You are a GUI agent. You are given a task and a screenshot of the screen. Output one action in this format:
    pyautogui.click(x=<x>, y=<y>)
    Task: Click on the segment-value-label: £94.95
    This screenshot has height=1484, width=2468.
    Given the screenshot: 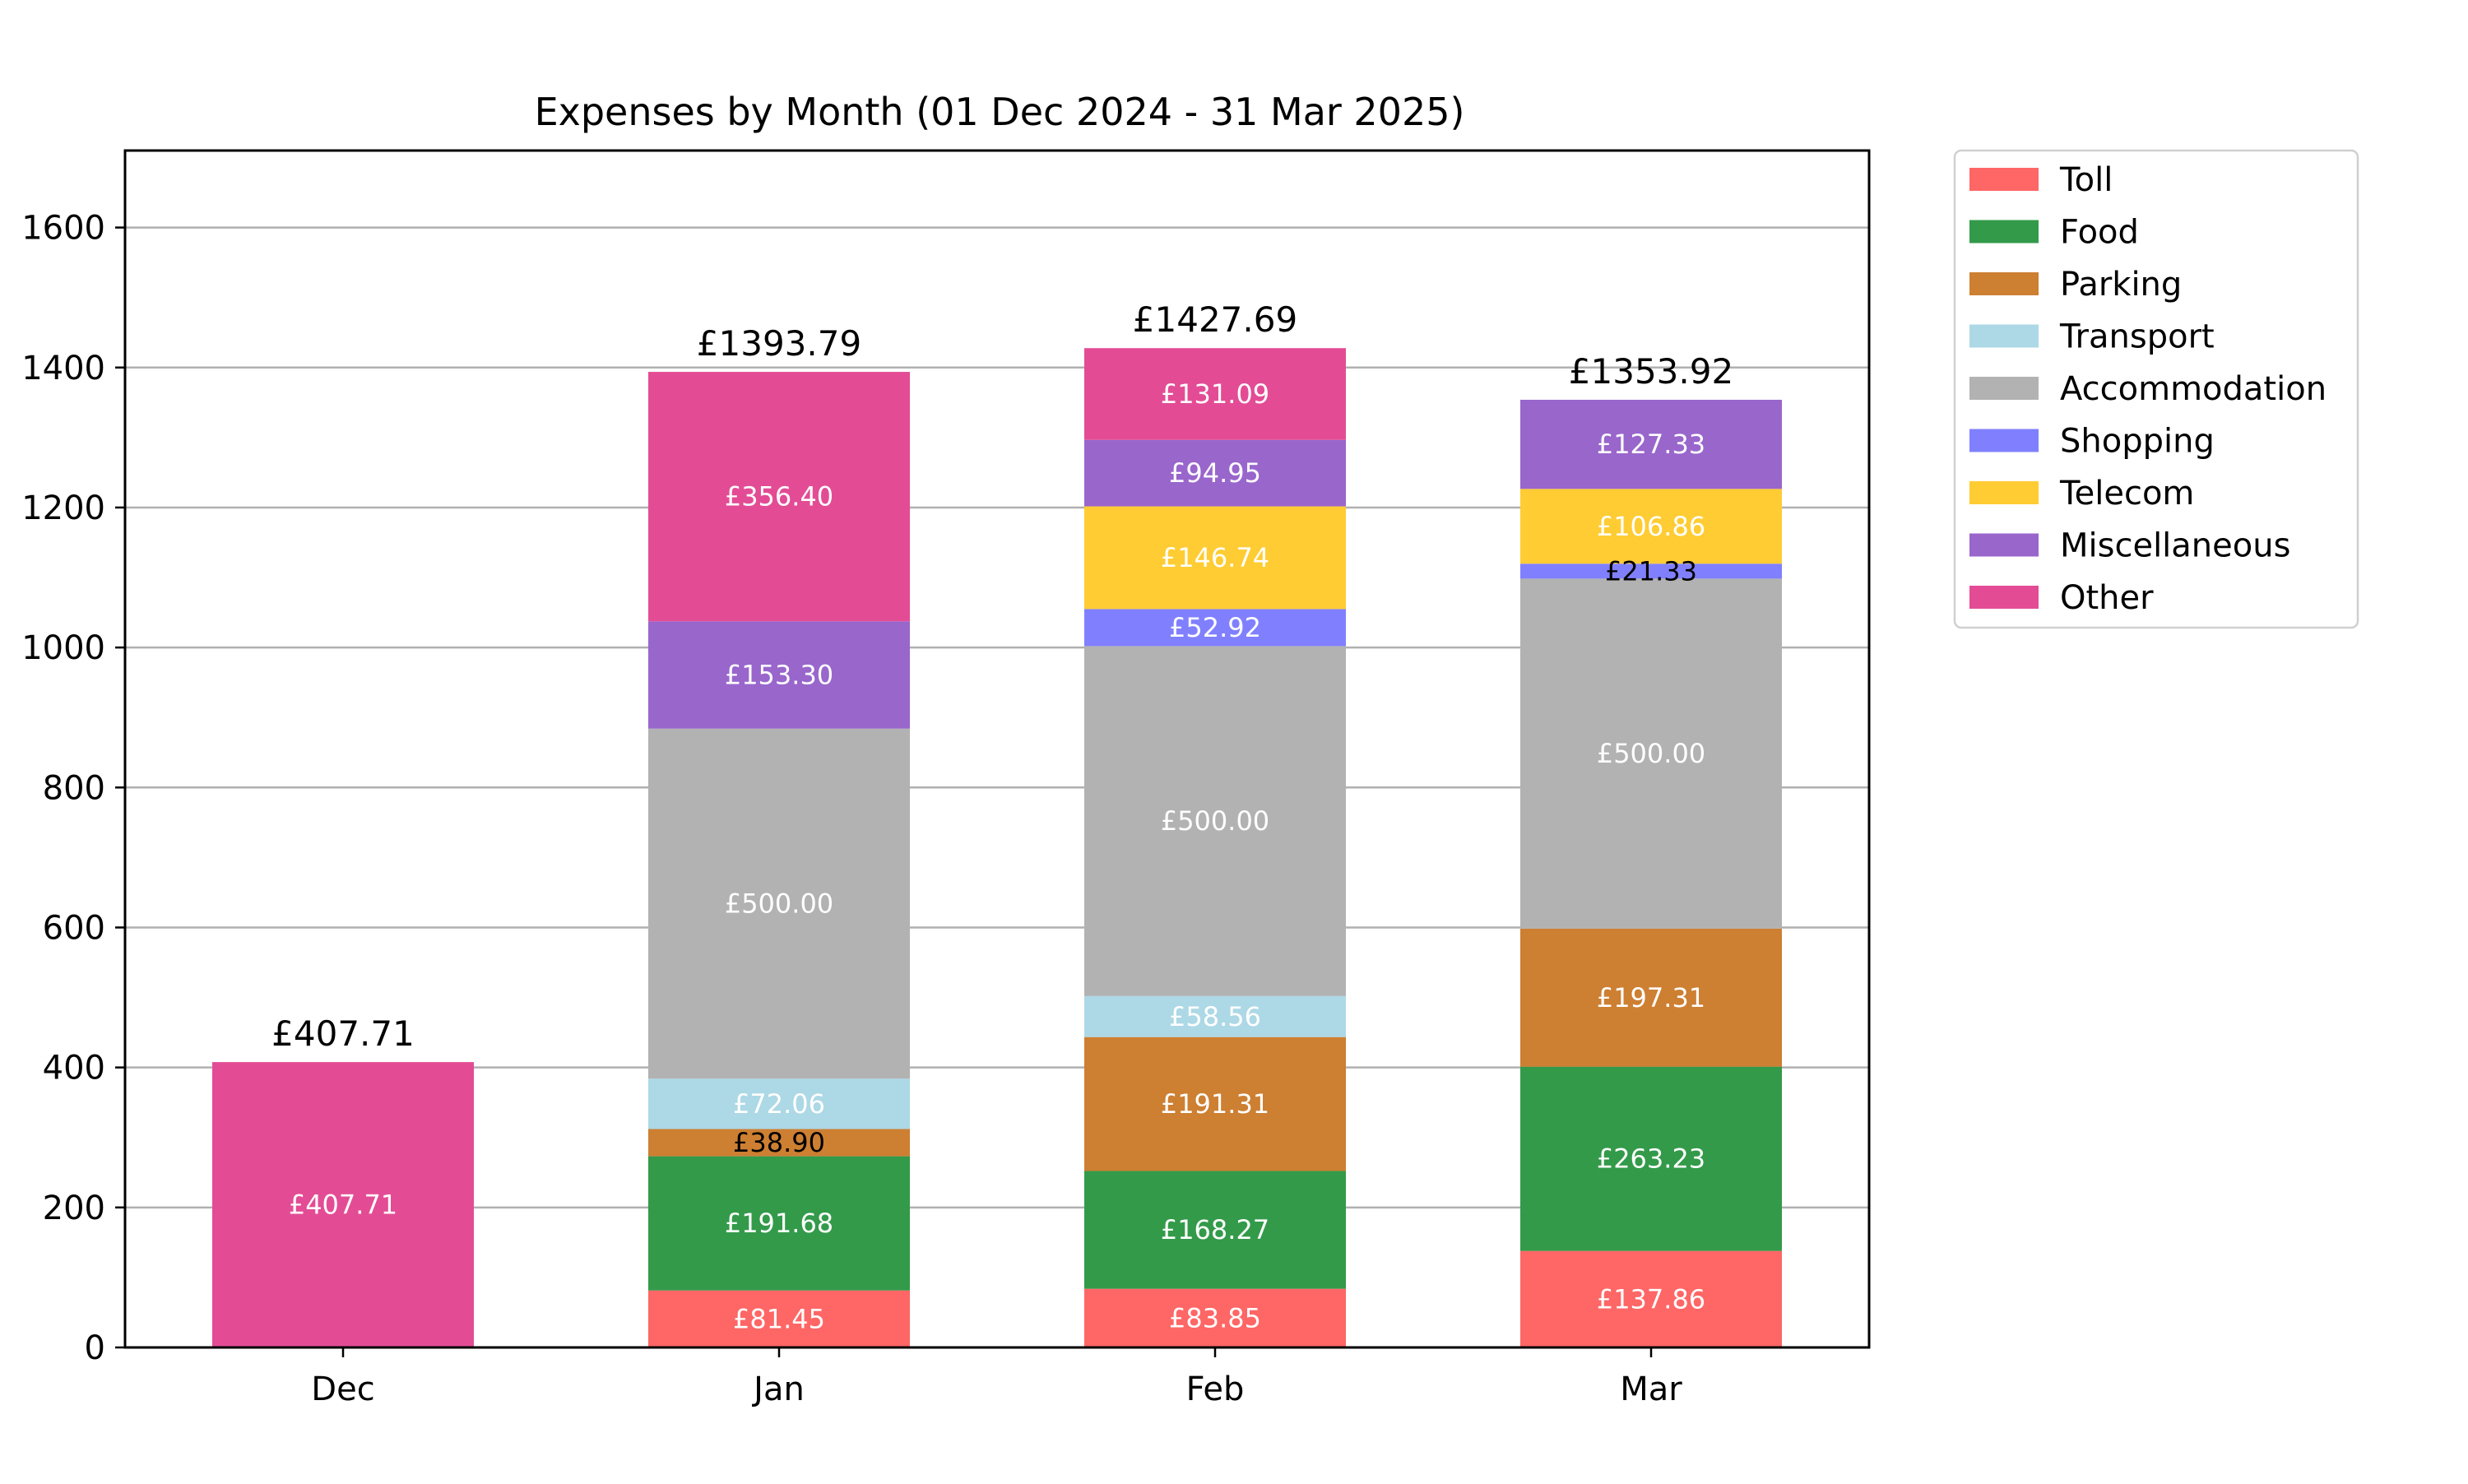 What is the action you would take?
    pyautogui.click(x=1215, y=473)
    